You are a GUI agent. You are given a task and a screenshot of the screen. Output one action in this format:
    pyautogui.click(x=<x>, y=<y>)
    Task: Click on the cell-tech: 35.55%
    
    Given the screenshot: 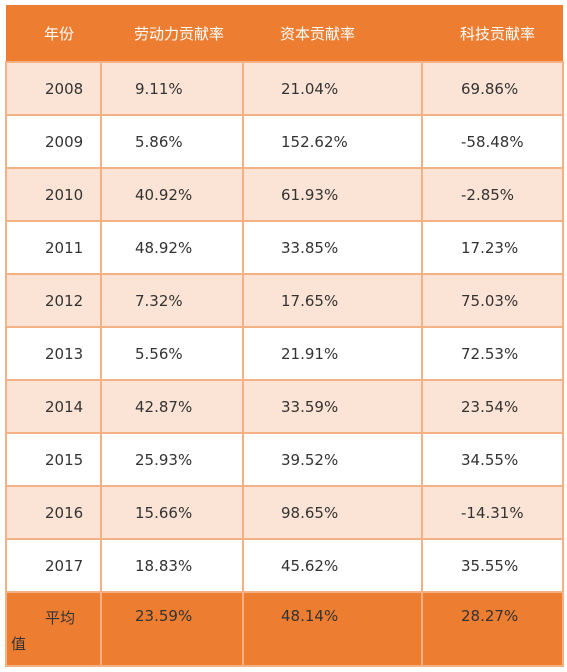 What is the action you would take?
    pyautogui.click(x=492, y=565)
    